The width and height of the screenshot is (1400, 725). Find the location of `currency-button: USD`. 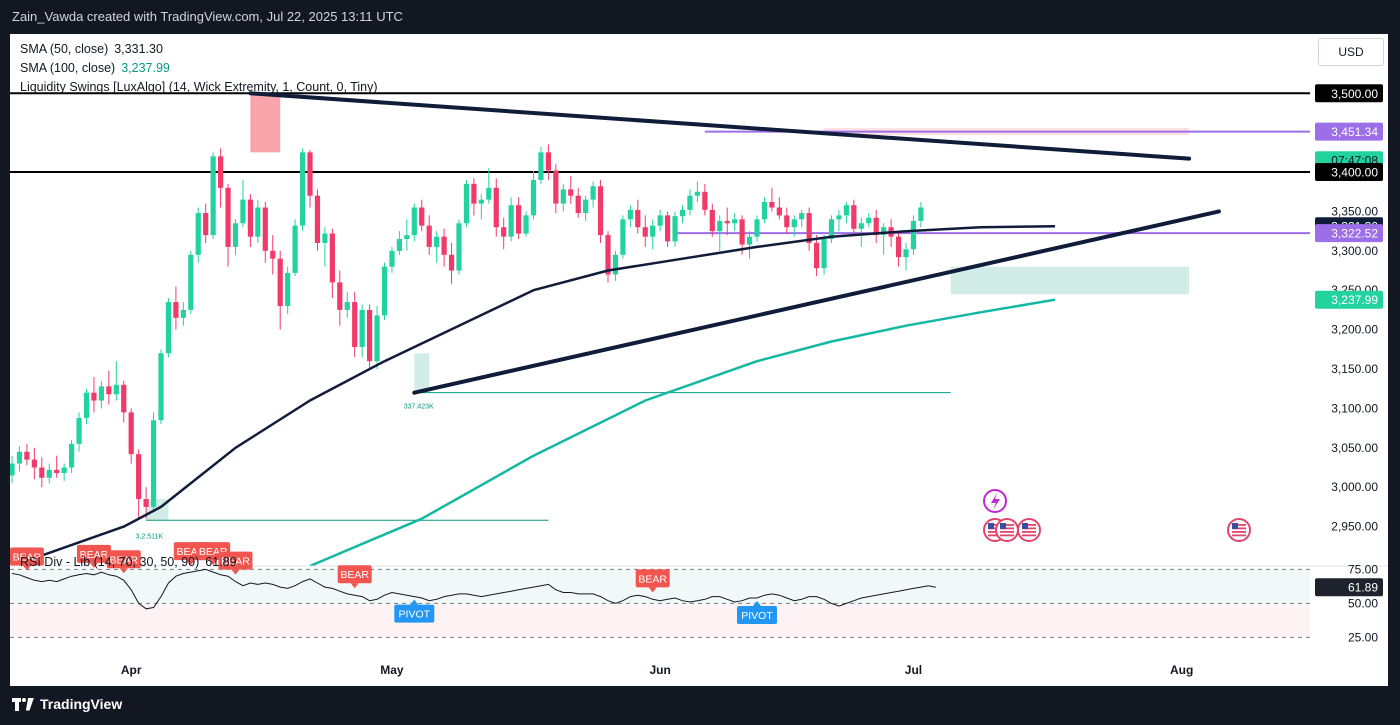

currency-button: USD is located at coordinates (1351, 52).